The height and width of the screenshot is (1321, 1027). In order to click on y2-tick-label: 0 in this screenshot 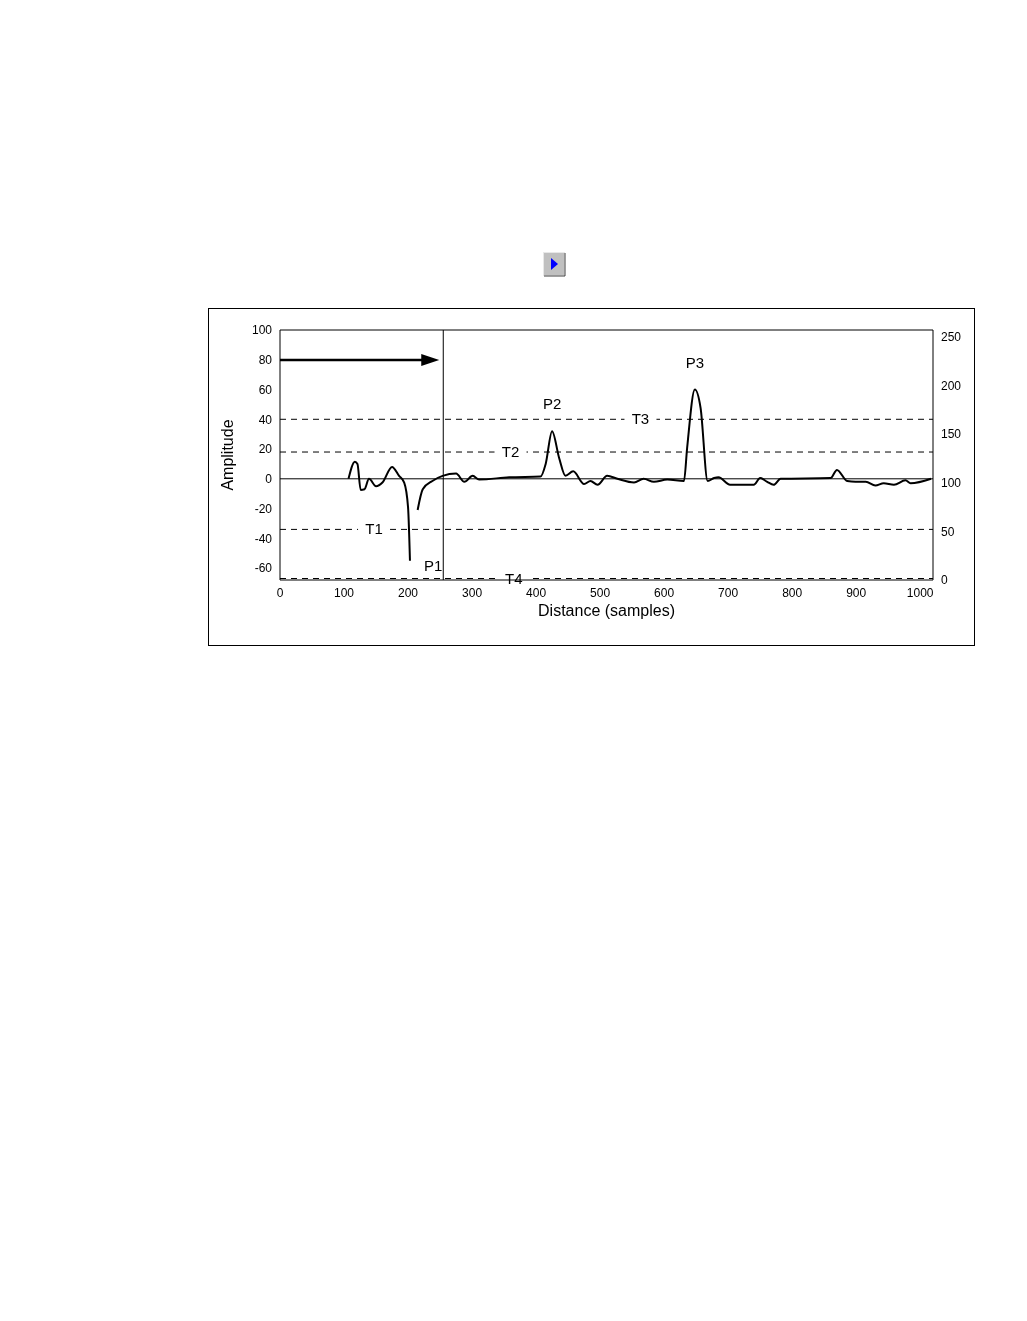, I will do `click(944, 580)`.